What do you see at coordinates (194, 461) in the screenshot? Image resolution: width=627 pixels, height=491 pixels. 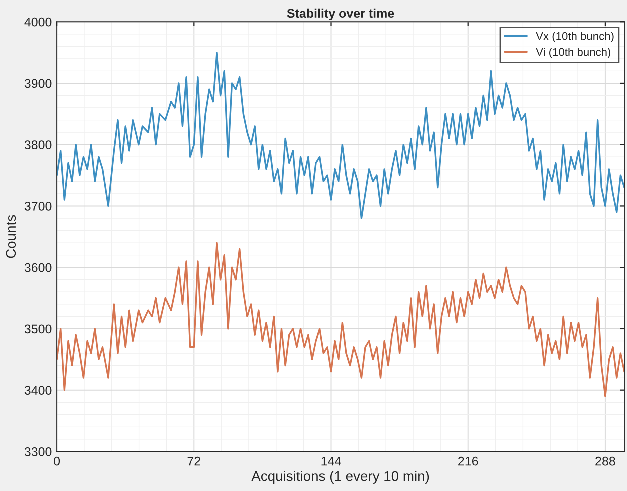 I see `x-tick-label: 72` at bounding box center [194, 461].